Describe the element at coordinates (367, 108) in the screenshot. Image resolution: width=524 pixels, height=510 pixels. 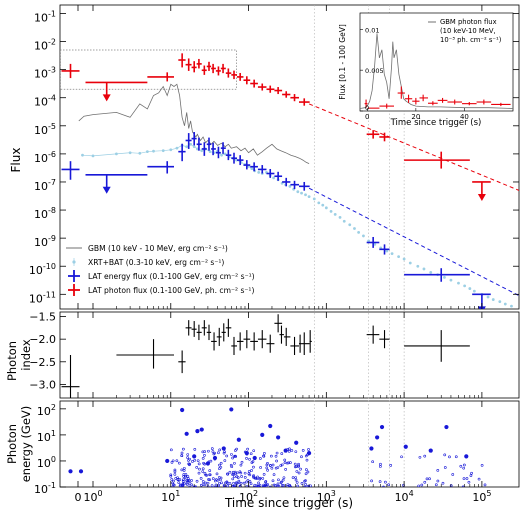
I see `inset-y-tick-label-0: 0` at that location.